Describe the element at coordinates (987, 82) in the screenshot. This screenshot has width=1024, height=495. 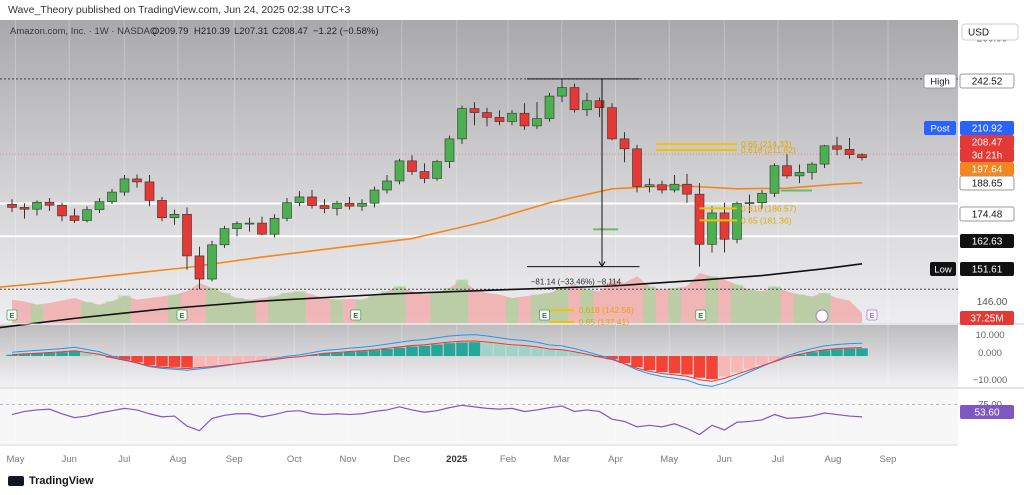
I see `high-price-value: 242.52` at that location.